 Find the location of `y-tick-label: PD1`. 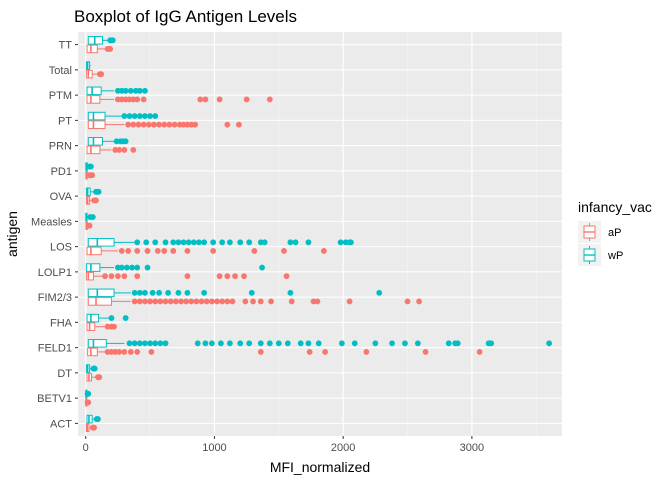

y-tick-label: PD1 is located at coordinates (61, 172).